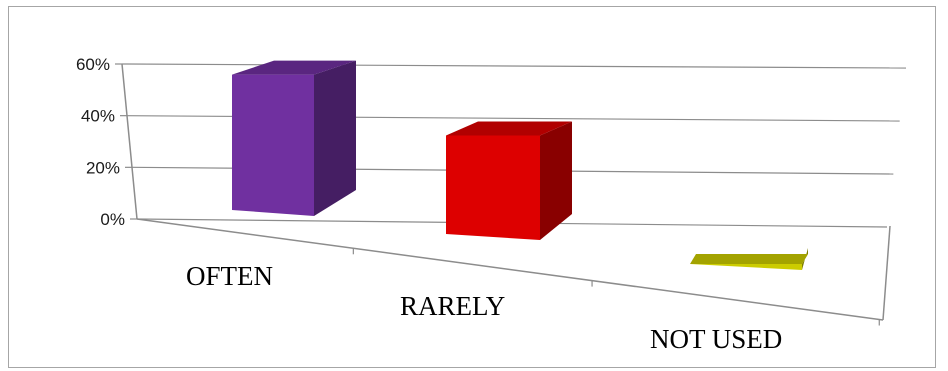 The width and height of the screenshot is (948, 371). What do you see at coordinates (112, 219) in the screenshot?
I see `y-tick-label: 0%` at bounding box center [112, 219].